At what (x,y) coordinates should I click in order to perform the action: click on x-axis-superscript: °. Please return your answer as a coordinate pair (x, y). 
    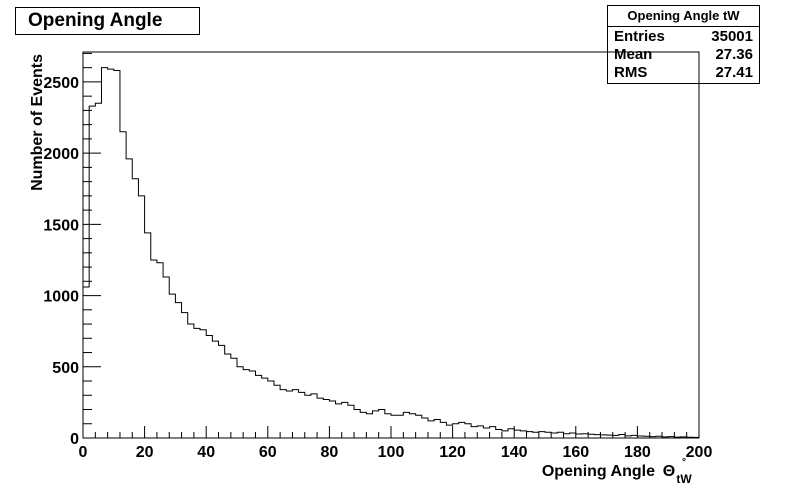
    Looking at the image, I should click on (684, 462).